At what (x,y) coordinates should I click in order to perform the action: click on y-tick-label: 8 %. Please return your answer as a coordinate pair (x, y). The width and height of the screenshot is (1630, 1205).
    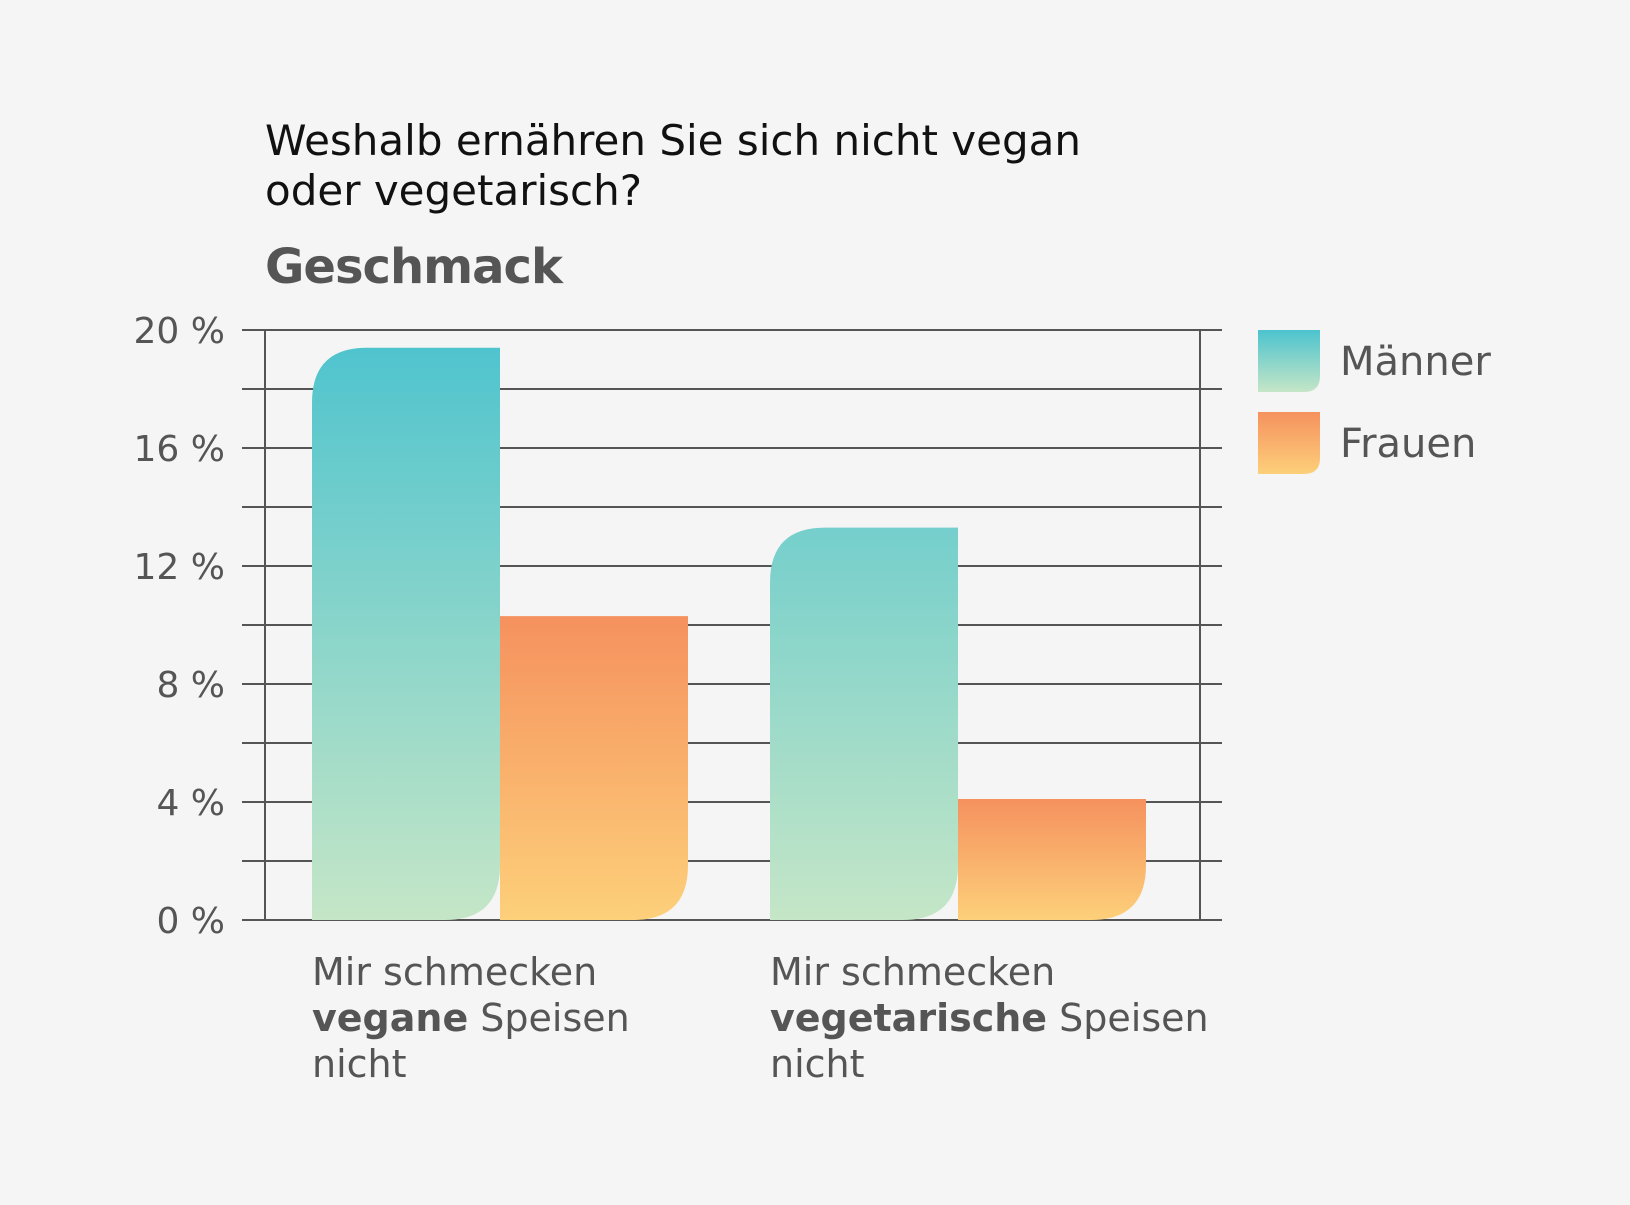
    Looking at the image, I should click on (190, 685).